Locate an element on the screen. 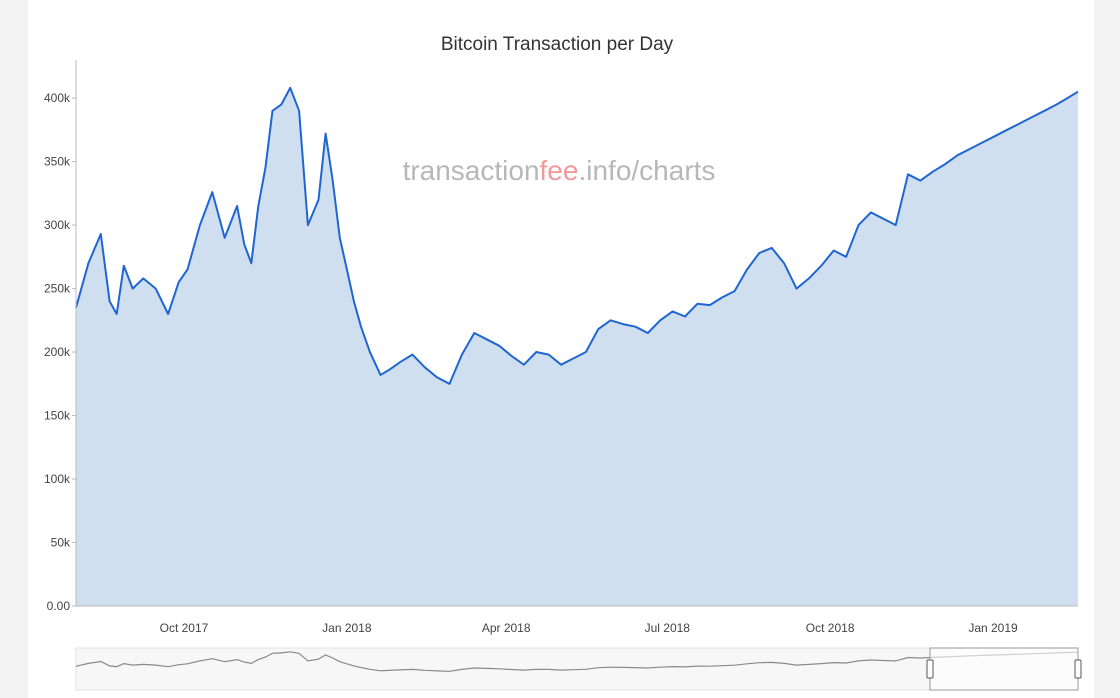 The image size is (1120, 698). navigator-line is located at coordinates (577, 661).